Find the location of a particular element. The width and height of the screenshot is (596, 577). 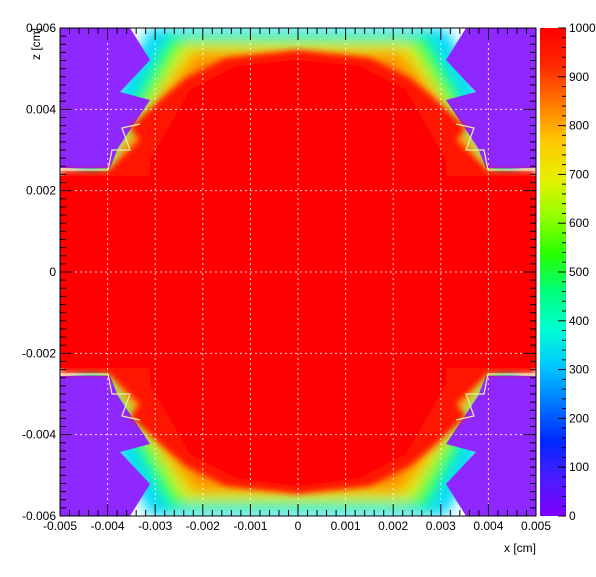

y-tick-label: 0.006 is located at coordinates (41, 28).